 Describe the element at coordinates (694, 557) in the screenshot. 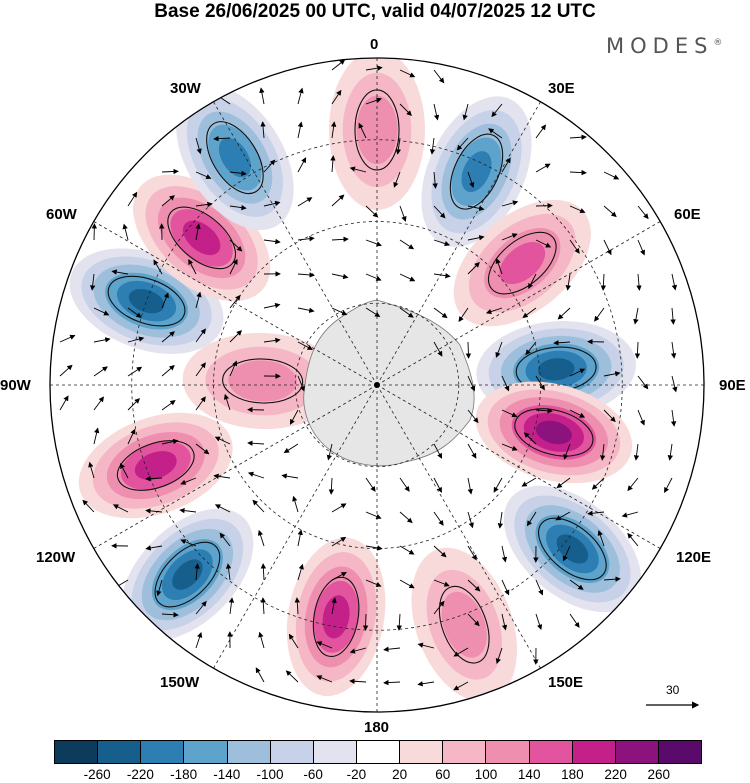

I see `lon-label-120e: 120E` at that location.